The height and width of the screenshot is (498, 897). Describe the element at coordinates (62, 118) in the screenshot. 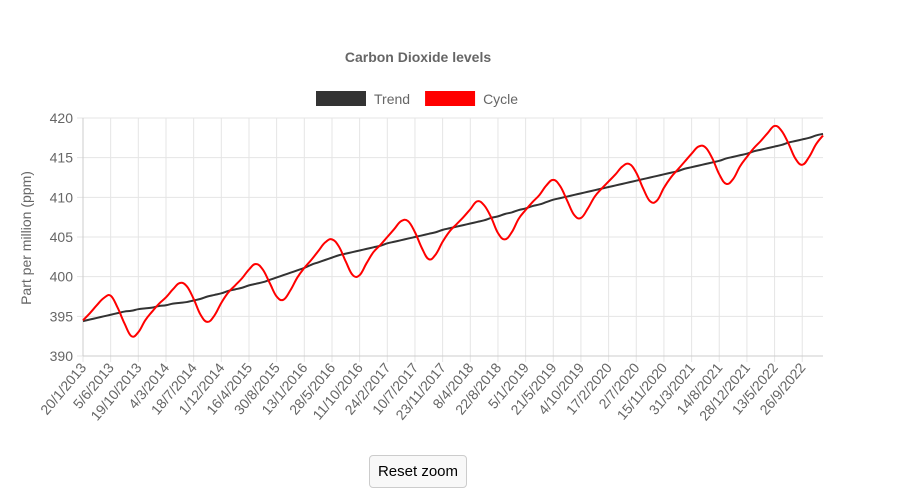

I see `y-tick-label: 420` at that location.